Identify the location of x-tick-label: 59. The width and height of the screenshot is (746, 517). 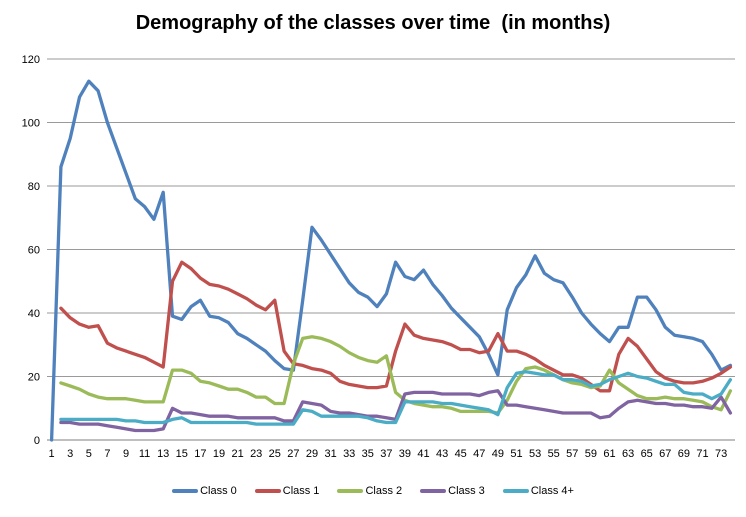
(591, 454).